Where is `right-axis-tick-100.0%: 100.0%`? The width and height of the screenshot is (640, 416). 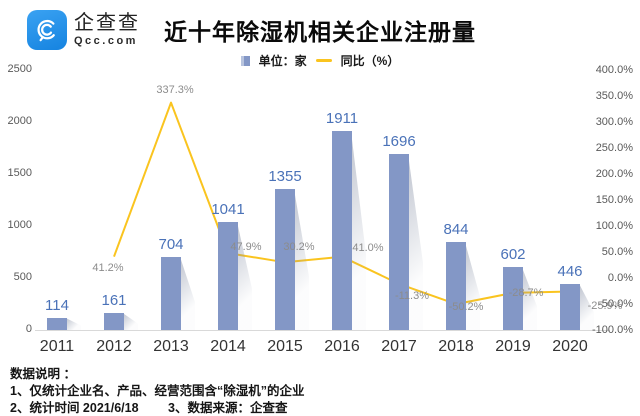 right-axis-tick-100.0%: 100.0% is located at coordinates (614, 226).